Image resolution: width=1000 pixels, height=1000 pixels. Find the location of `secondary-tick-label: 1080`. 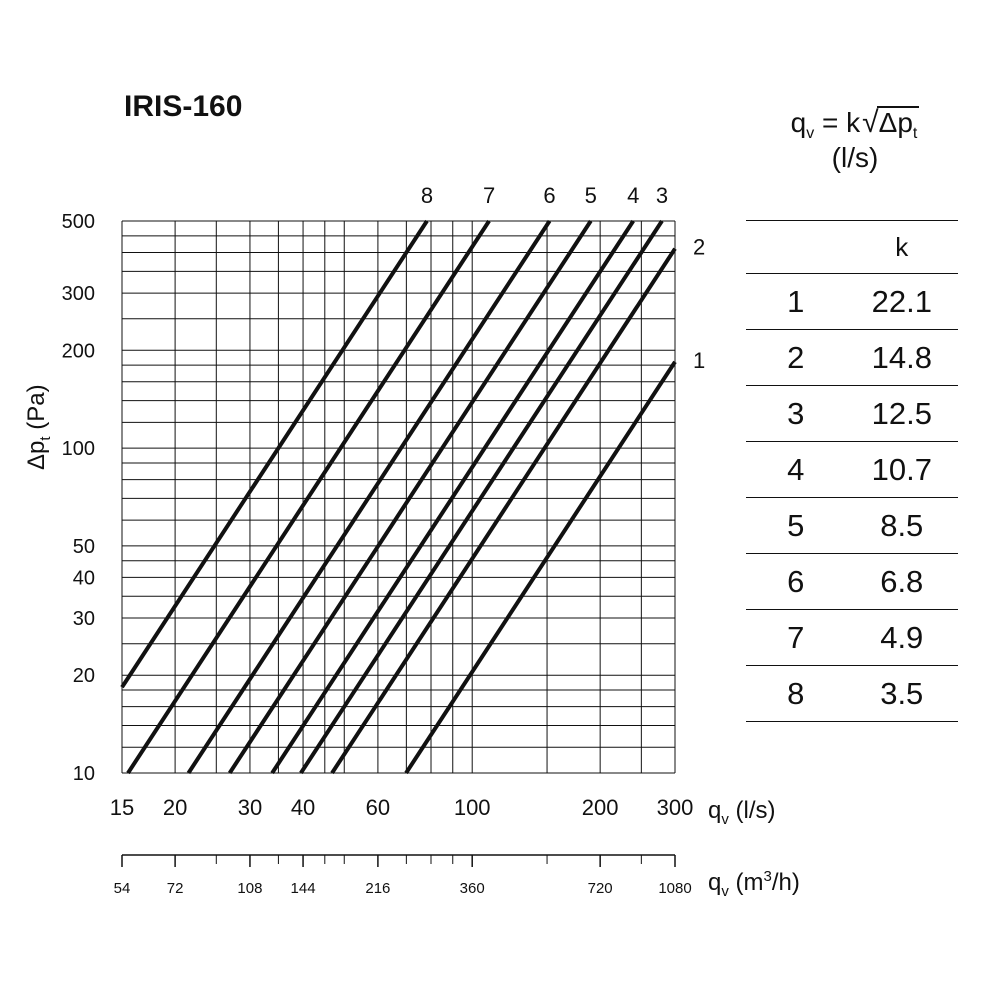

secondary-tick-label: 1080 is located at coordinates (674, 888).